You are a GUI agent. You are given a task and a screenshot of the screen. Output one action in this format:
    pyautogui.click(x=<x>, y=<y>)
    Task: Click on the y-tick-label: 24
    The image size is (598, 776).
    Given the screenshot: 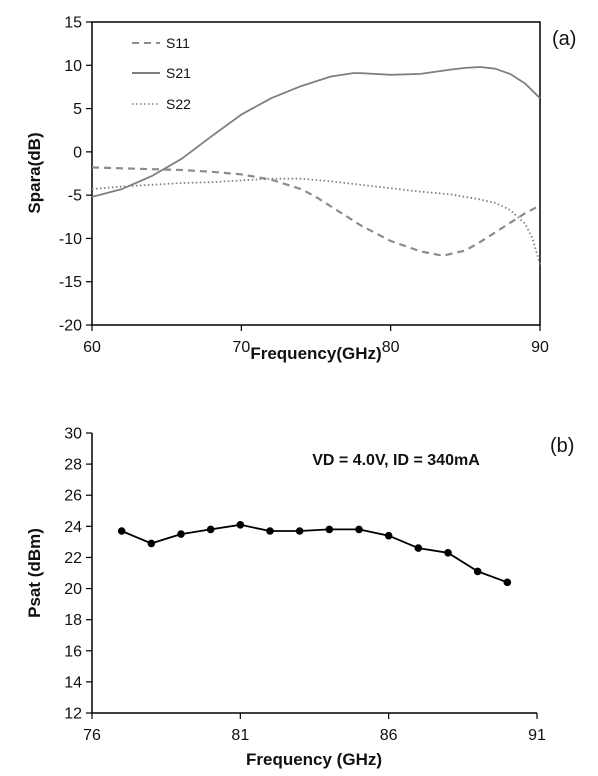 What is the action you would take?
    pyautogui.click(x=73, y=527)
    